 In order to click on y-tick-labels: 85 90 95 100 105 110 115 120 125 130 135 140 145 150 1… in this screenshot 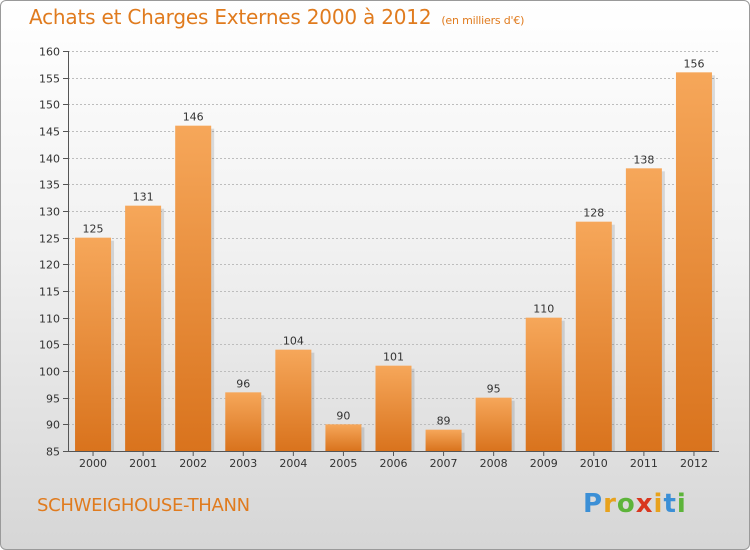, I will do `click(49, 252)`.